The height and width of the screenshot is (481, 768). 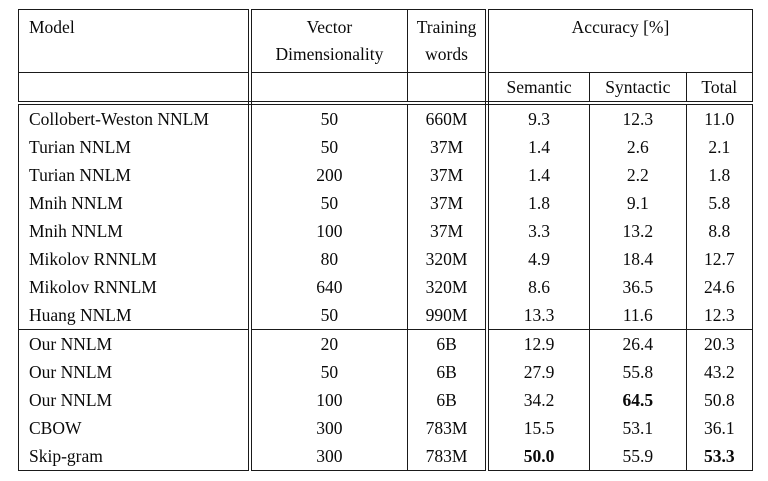 What do you see at coordinates (134, 456) in the screenshot?
I see `model-cell: Skip-gram` at bounding box center [134, 456].